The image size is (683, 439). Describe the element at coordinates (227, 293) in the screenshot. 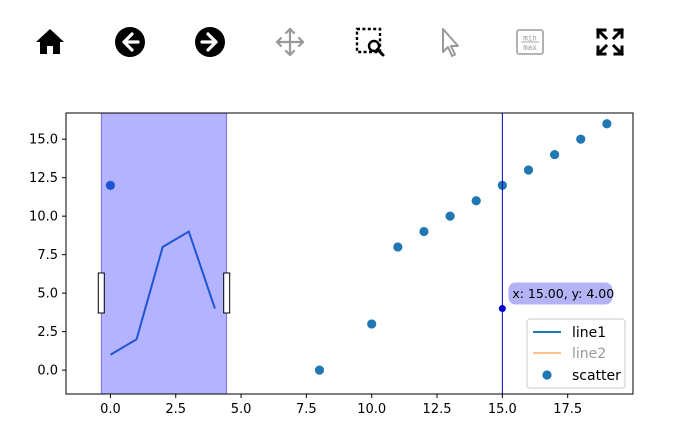

I see `span-handle-right` at that location.